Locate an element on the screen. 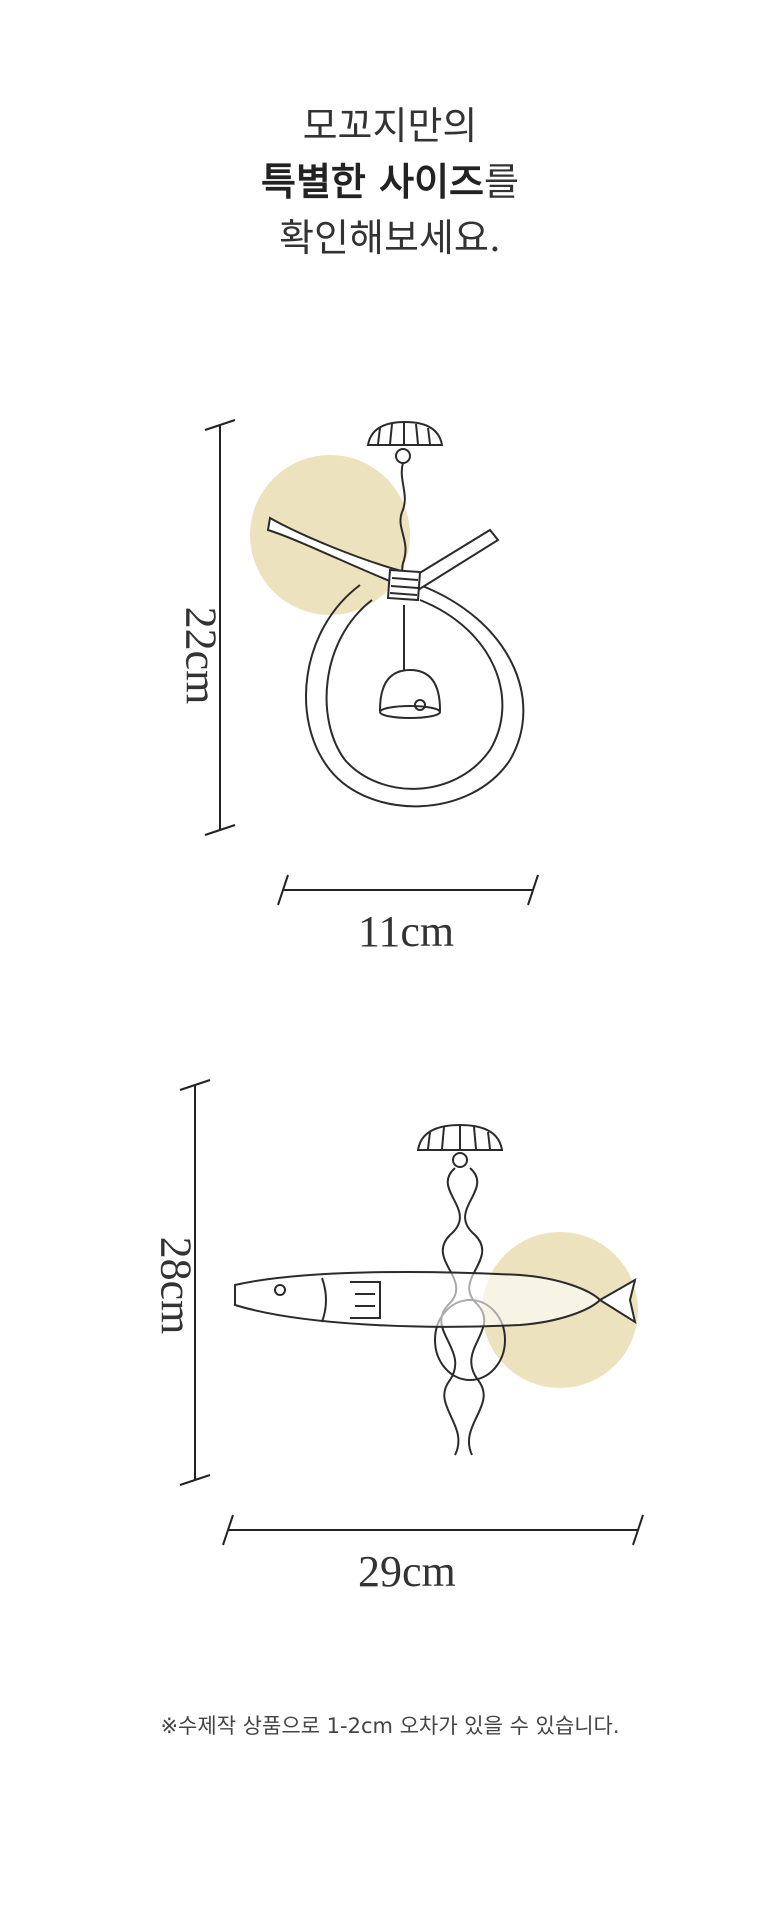 The image size is (780, 1922). headline-line-2-rest: 를 is located at coordinates (501, 182).